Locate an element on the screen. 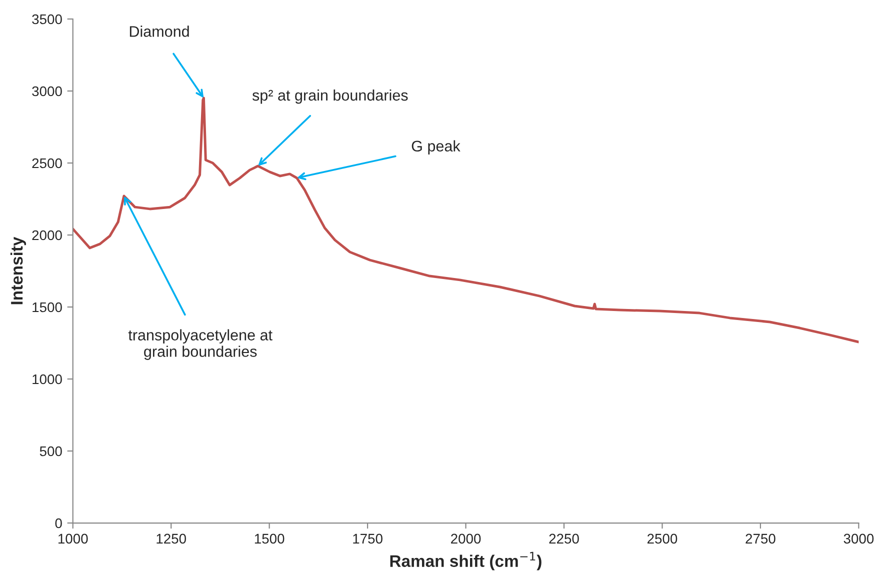  annotation: sp² at grain boundaries is located at coordinates (330, 96).